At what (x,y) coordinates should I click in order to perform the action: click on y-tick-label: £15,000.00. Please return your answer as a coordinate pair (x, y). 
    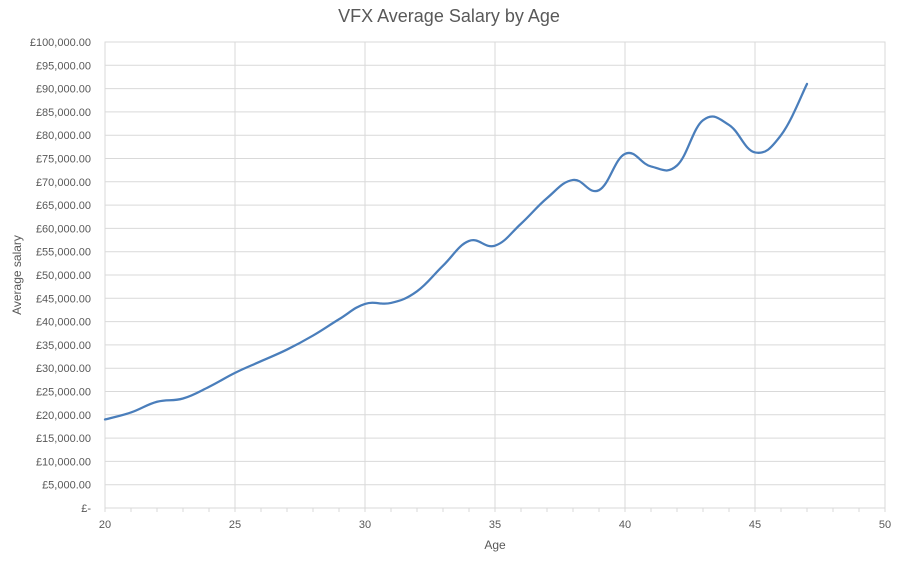
    Looking at the image, I should click on (63, 439).